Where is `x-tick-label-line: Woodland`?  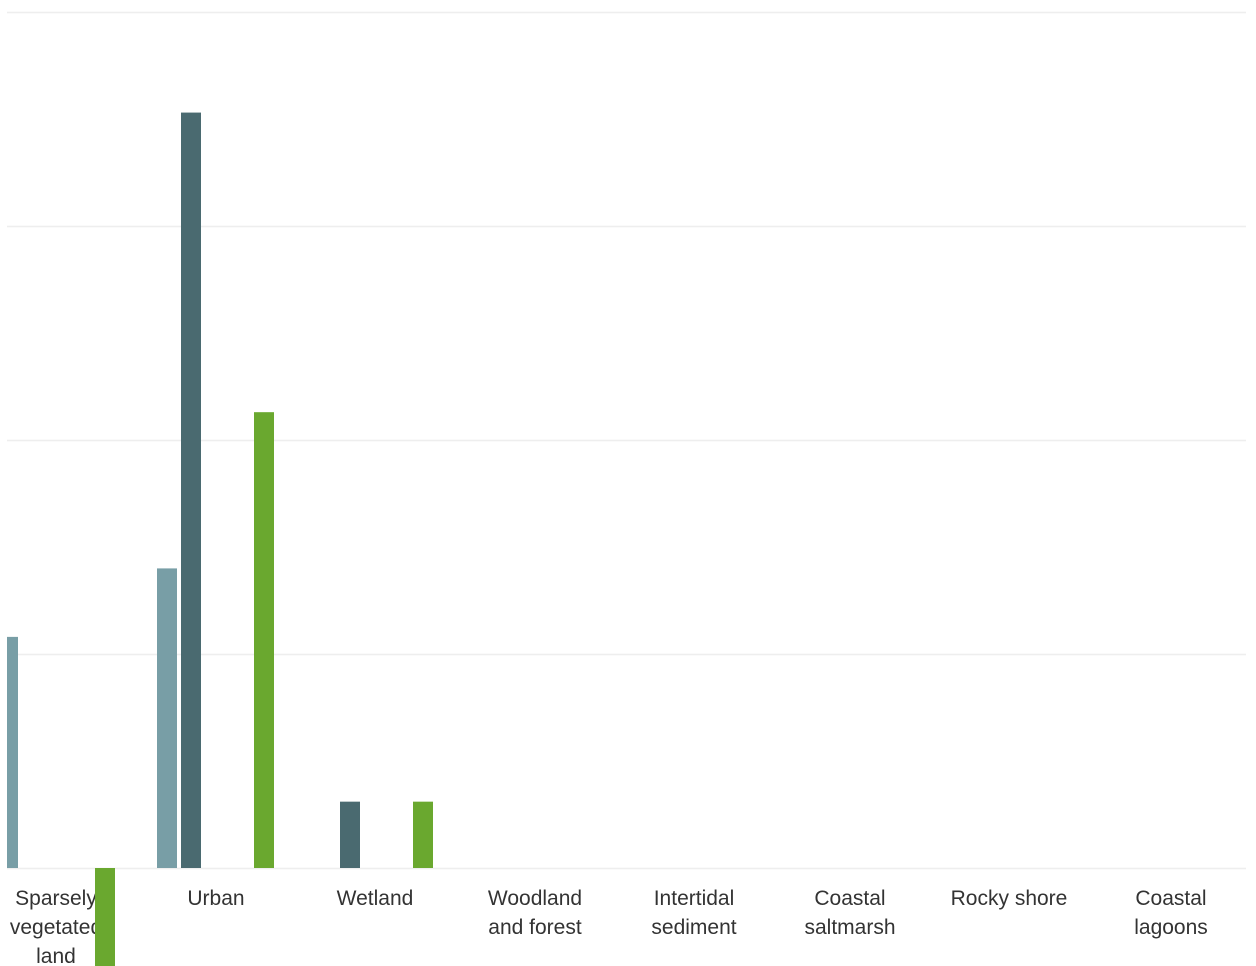 x-tick-label-line: Woodland is located at coordinates (535, 898).